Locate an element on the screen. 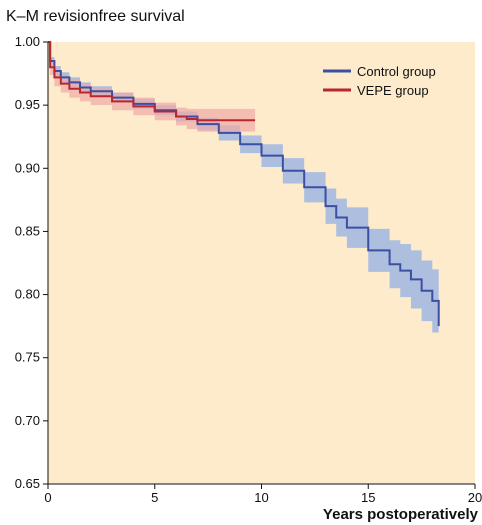 The image size is (482, 525). legend-label: Control group is located at coordinates (396, 71).